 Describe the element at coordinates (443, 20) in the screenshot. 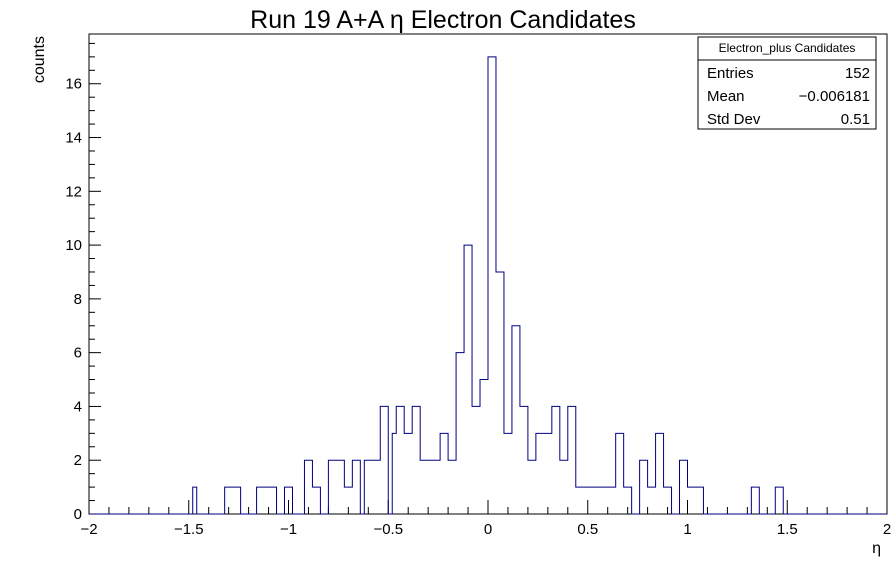

I see `chart-title: Run 19 A+A η Electron Candidates` at that location.